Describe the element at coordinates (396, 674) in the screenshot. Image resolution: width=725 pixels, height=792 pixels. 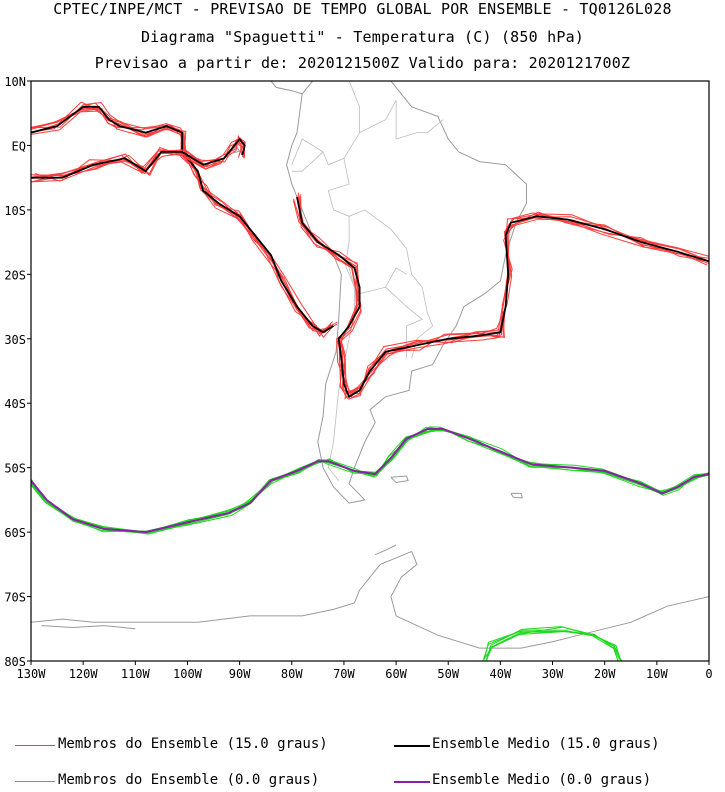
I see `x-tick-label-60W: 60W` at that location.